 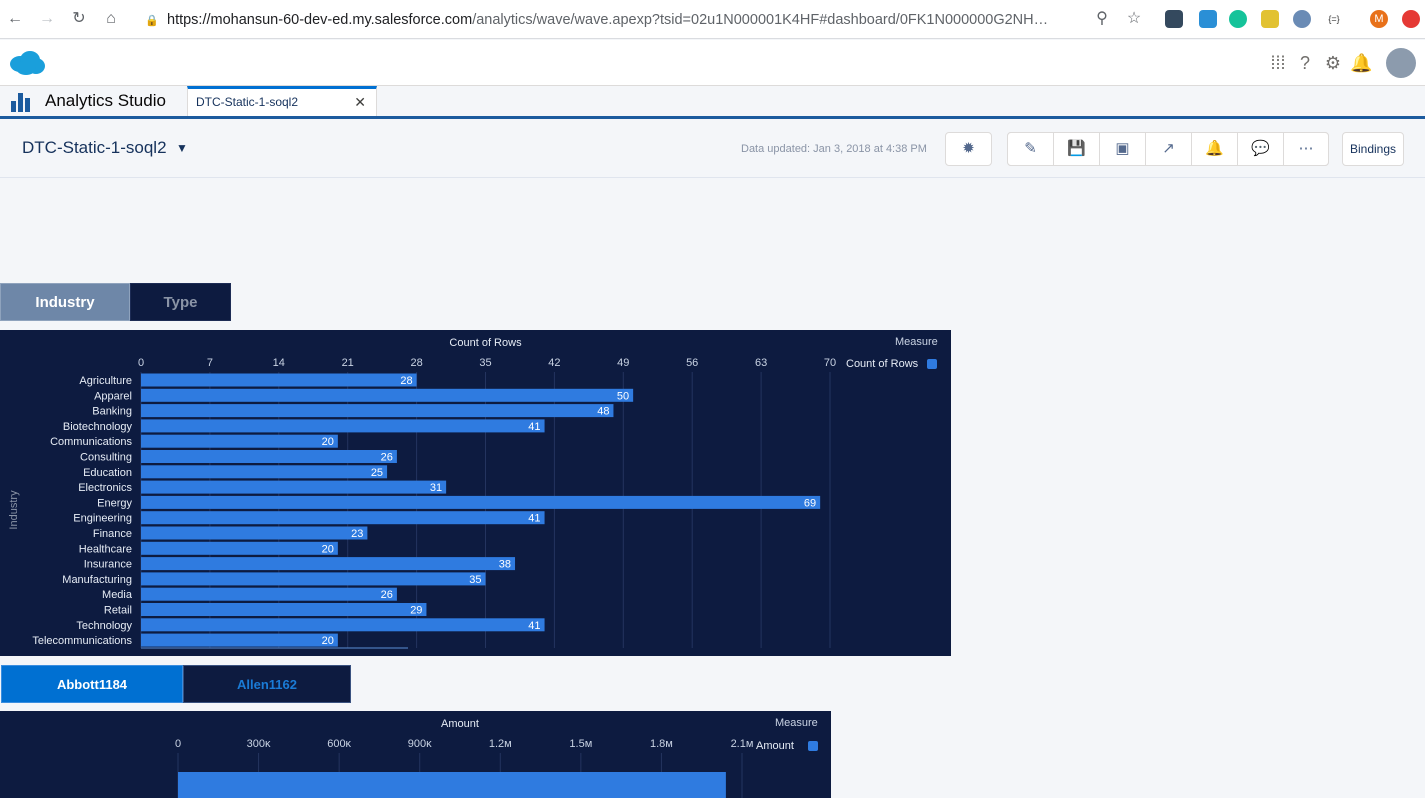 I want to click on salesforce-logo, so click(x=27, y=63).